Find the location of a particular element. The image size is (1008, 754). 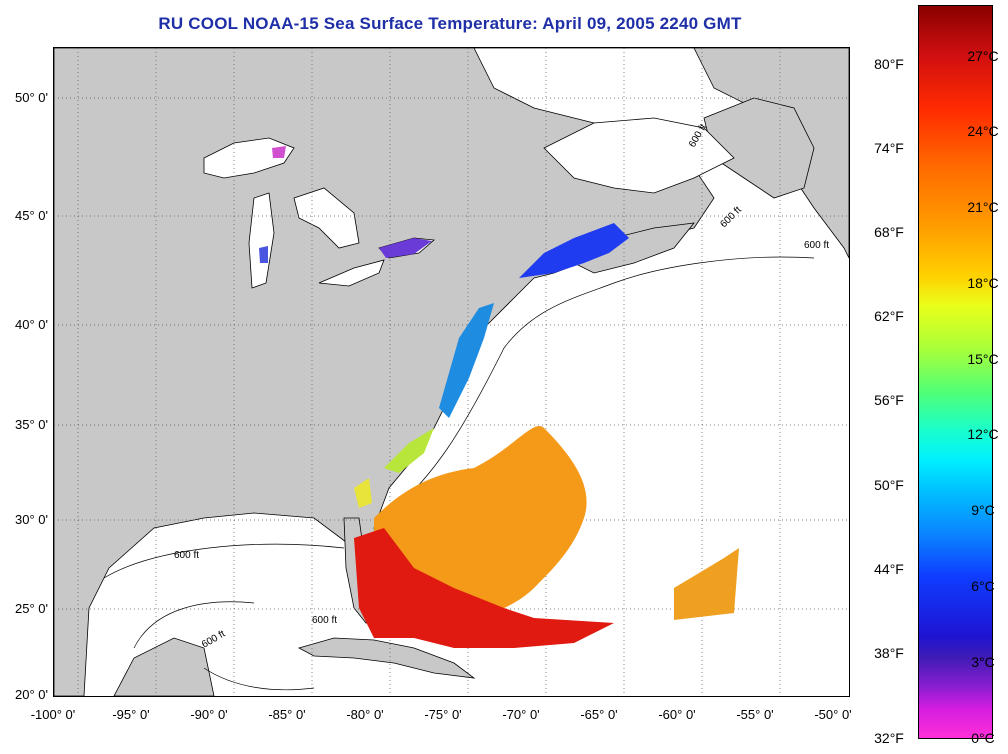

colorbar-celsius-label: 24°C is located at coordinates (983, 131).